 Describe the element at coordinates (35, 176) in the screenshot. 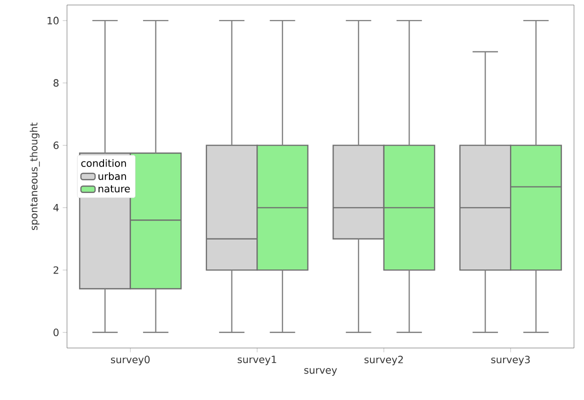

I see `y-axis-title: spontaneous_thought` at that location.